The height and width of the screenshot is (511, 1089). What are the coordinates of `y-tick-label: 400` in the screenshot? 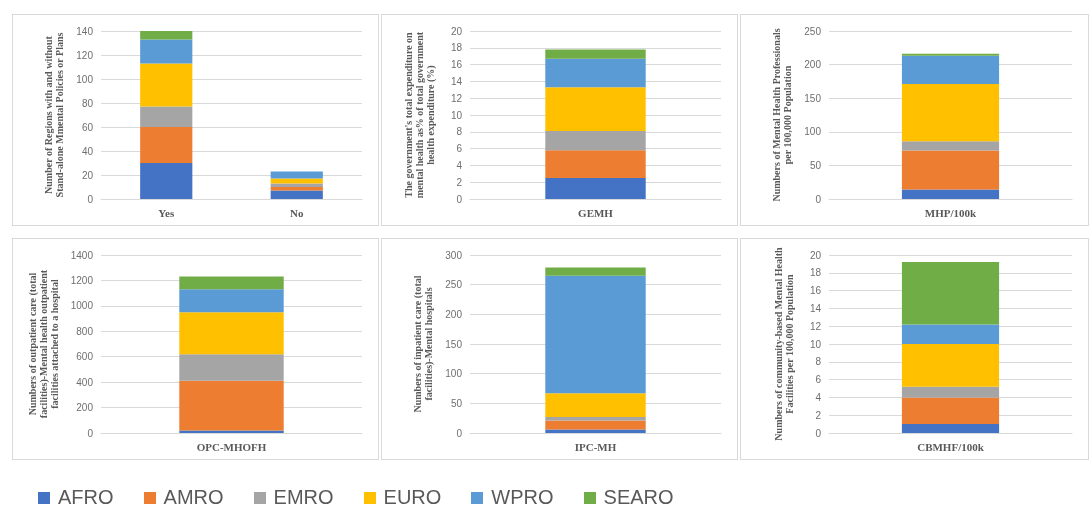 It's located at (85, 382).